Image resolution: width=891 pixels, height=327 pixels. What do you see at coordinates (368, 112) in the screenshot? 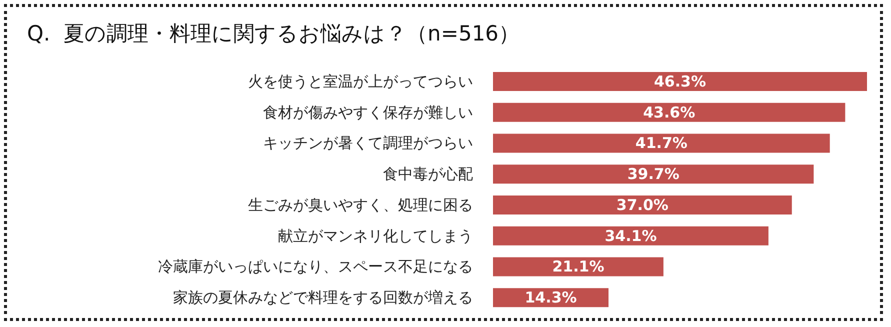
I see `y-tick-label: 食材が傷みやすく保存が難しい` at bounding box center [368, 112].